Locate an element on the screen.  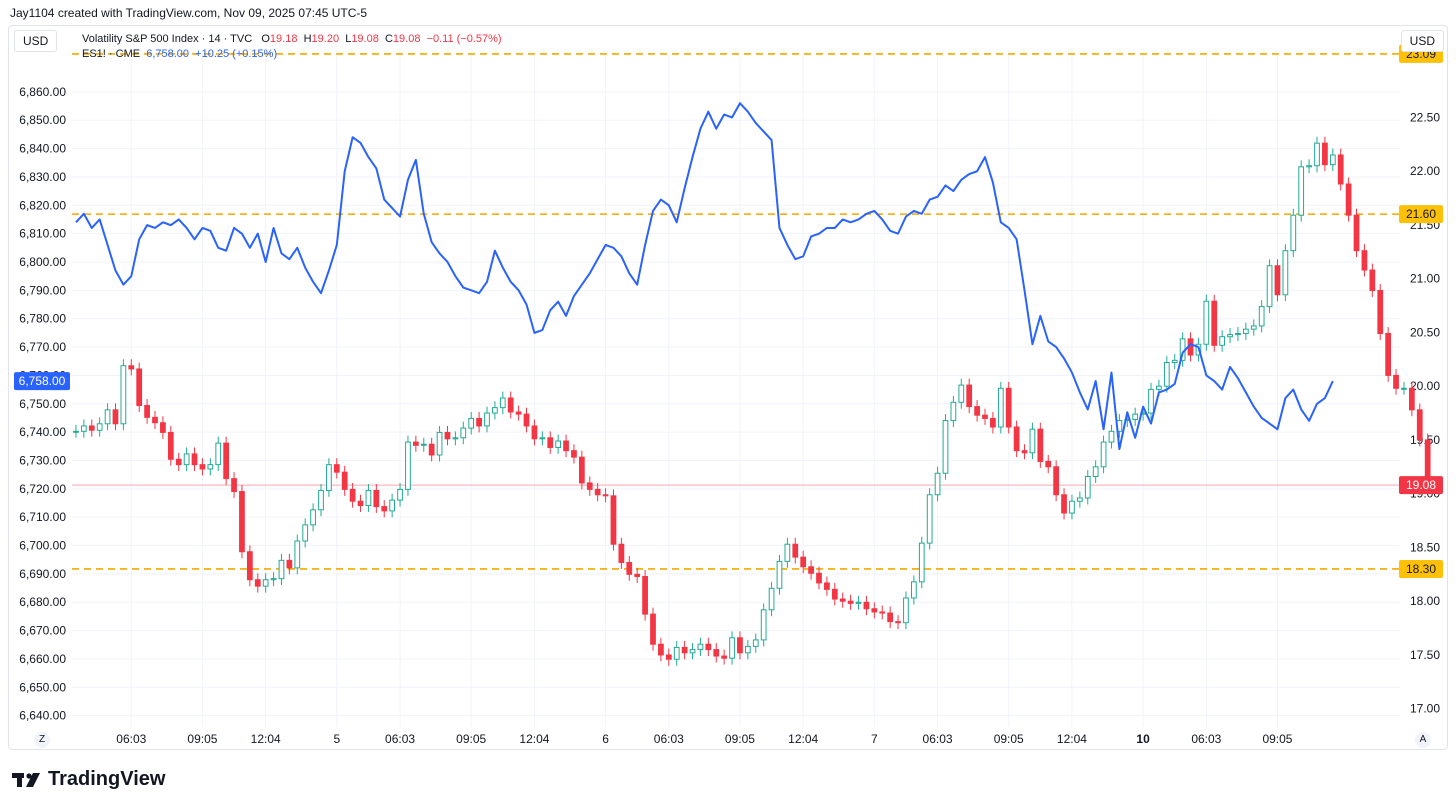
es-change: +10.25 (+0.15%) is located at coordinates (236, 54).